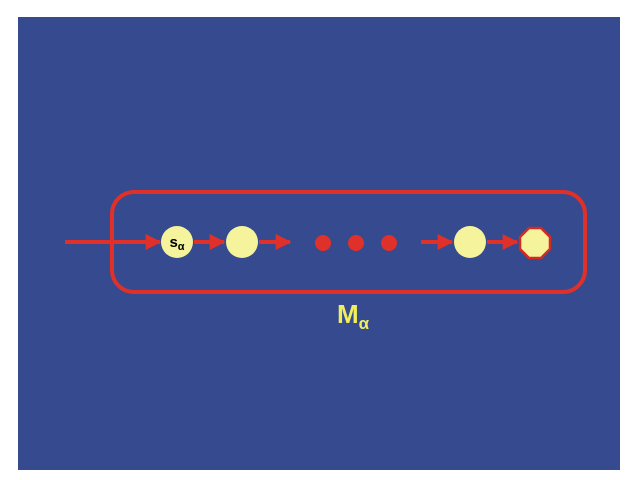 The height and width of the screenshot is (480, 640). Describe the element at coordinates (535, 243) in the screenshot. I see `final-state` at that location.